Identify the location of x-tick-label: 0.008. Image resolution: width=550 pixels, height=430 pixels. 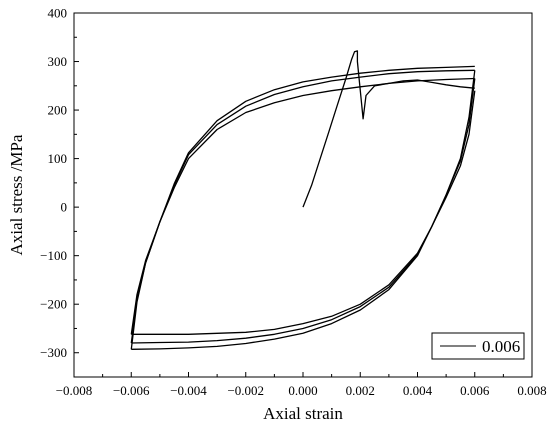
(531, 390).